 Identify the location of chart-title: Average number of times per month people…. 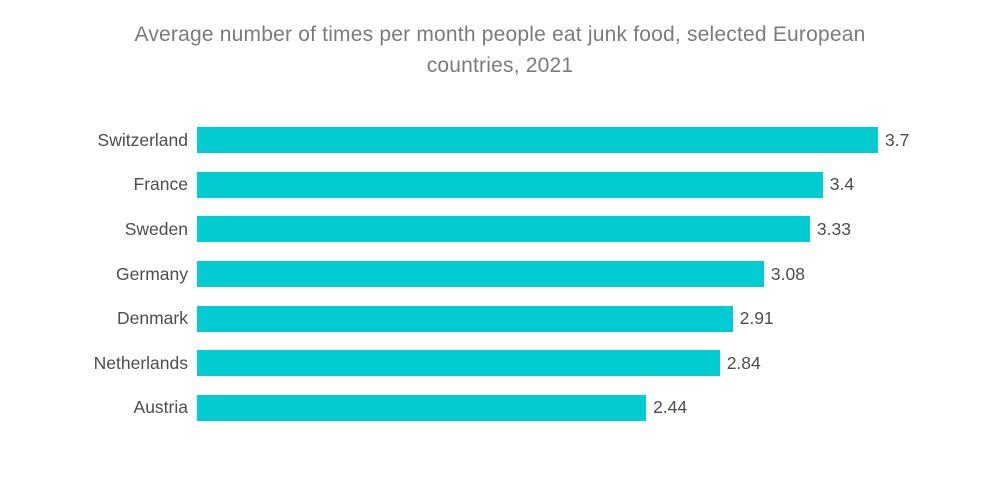
(500, 50).